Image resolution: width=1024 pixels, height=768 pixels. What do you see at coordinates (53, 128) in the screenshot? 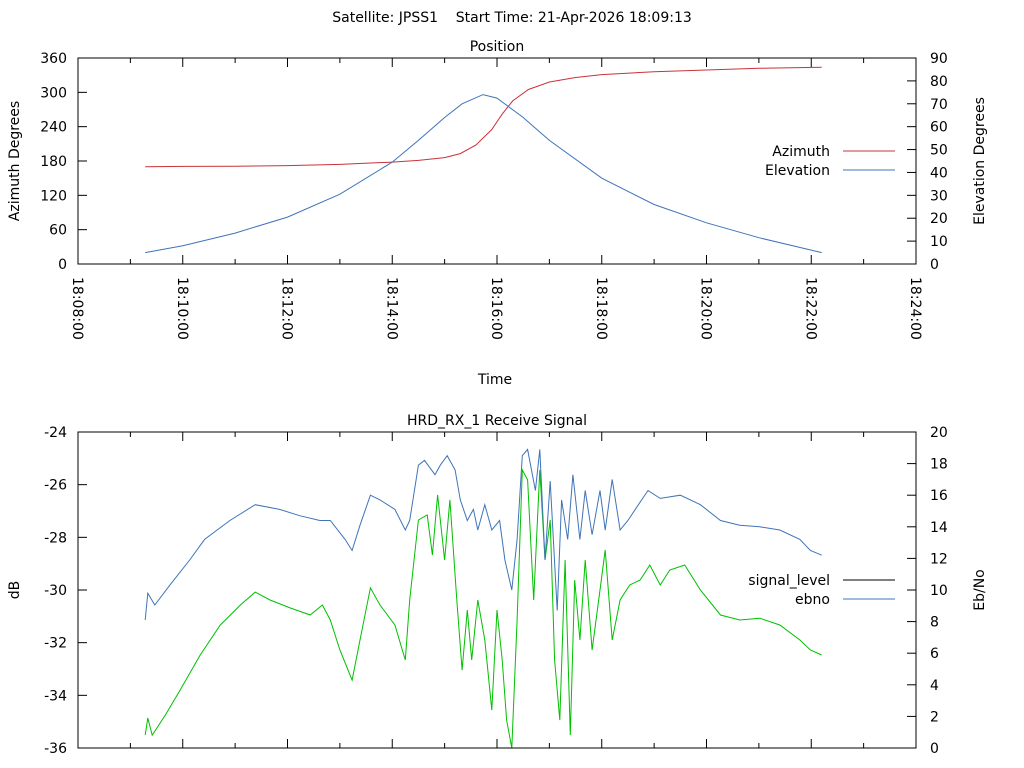
I see `y-tick-label: 240` at bounding box center [53, 128].